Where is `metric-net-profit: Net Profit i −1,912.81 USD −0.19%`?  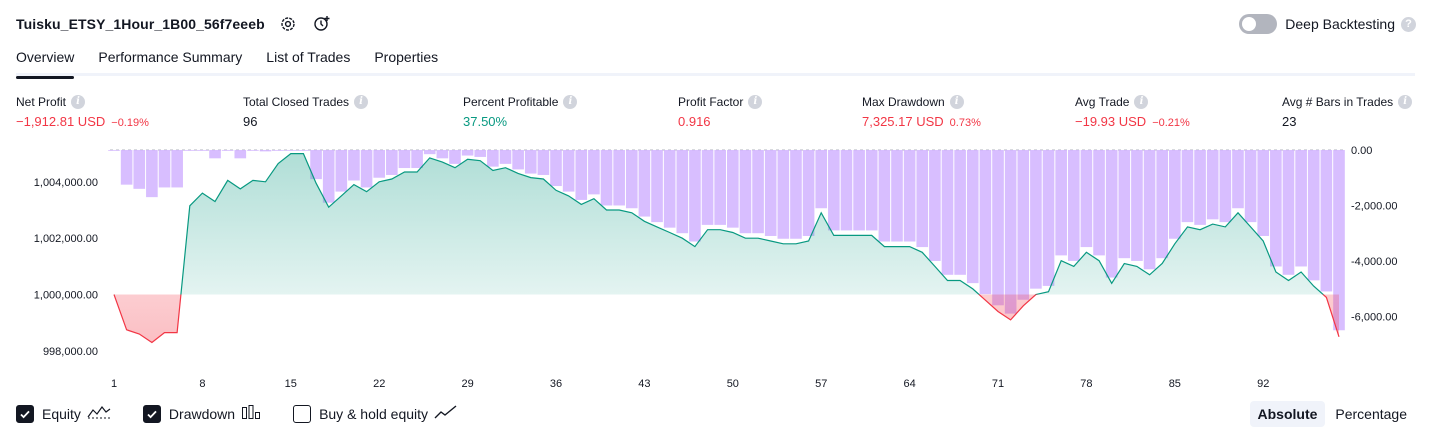
metric-net-profit: Net Profit i −1,912.81 USD −0.19% is located at coordinates (82, 111).